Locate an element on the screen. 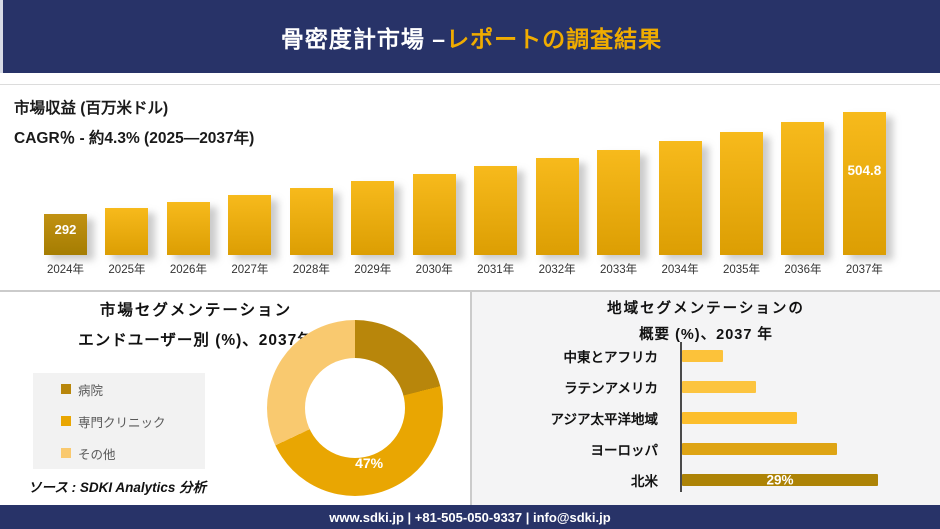 The height and width of the screenshot is (529, 940). legend-item: その他 is located at coordinates (133, 453).